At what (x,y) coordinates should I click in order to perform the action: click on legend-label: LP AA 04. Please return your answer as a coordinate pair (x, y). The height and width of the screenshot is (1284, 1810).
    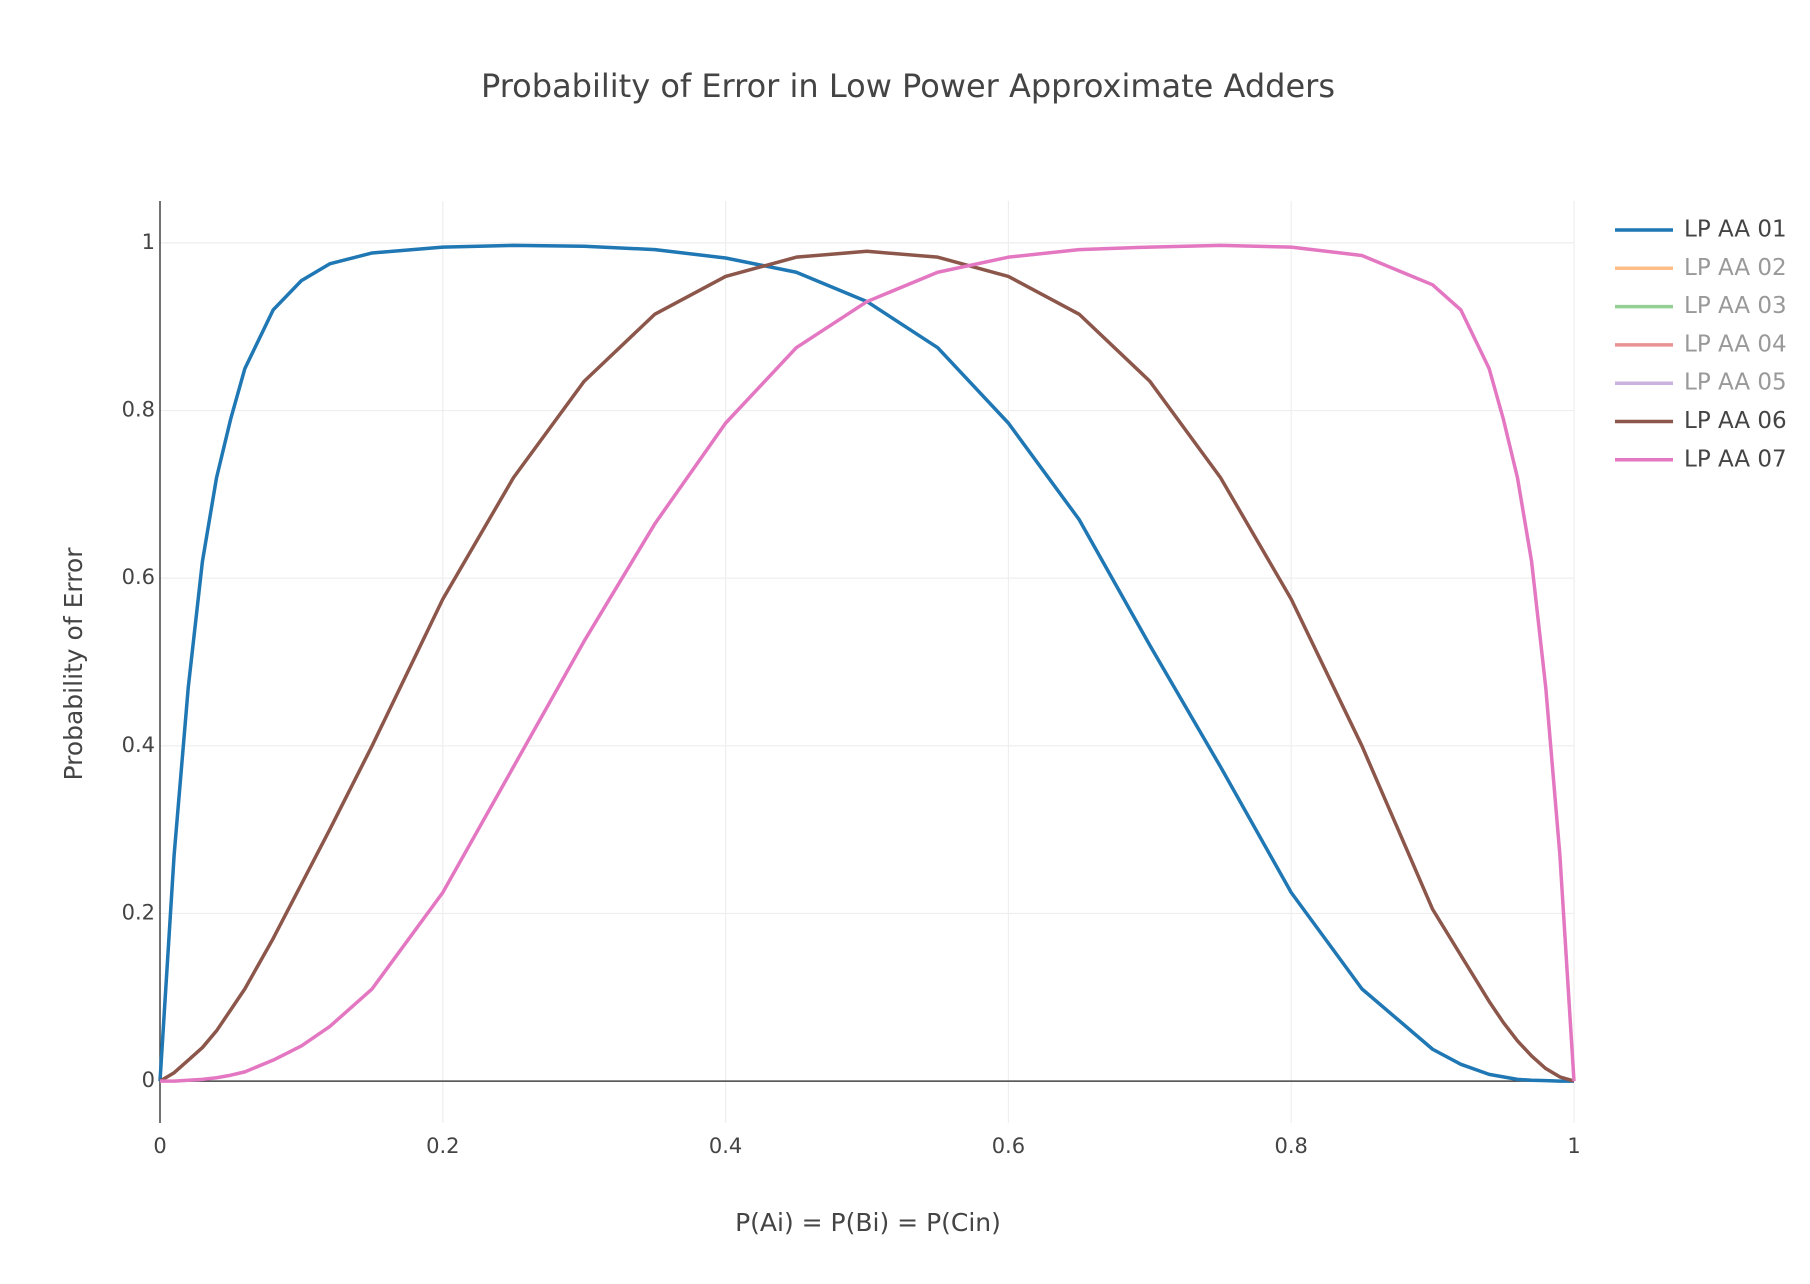
    Looking at the image, I should click on (1735, 344).